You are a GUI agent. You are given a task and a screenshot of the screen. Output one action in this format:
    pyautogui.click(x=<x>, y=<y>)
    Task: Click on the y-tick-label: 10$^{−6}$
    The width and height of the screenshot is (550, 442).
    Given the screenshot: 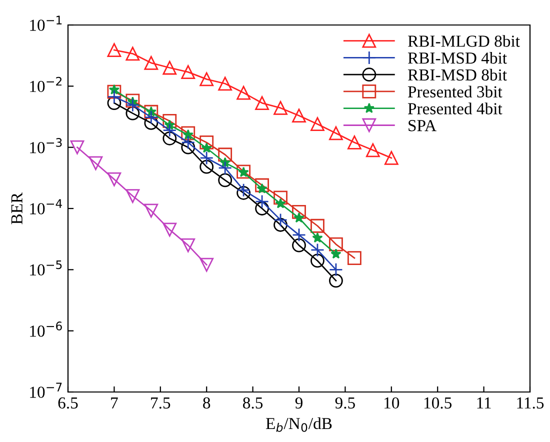 What is the action you would take?
    pyautogui.click(x=46, y=329)
    